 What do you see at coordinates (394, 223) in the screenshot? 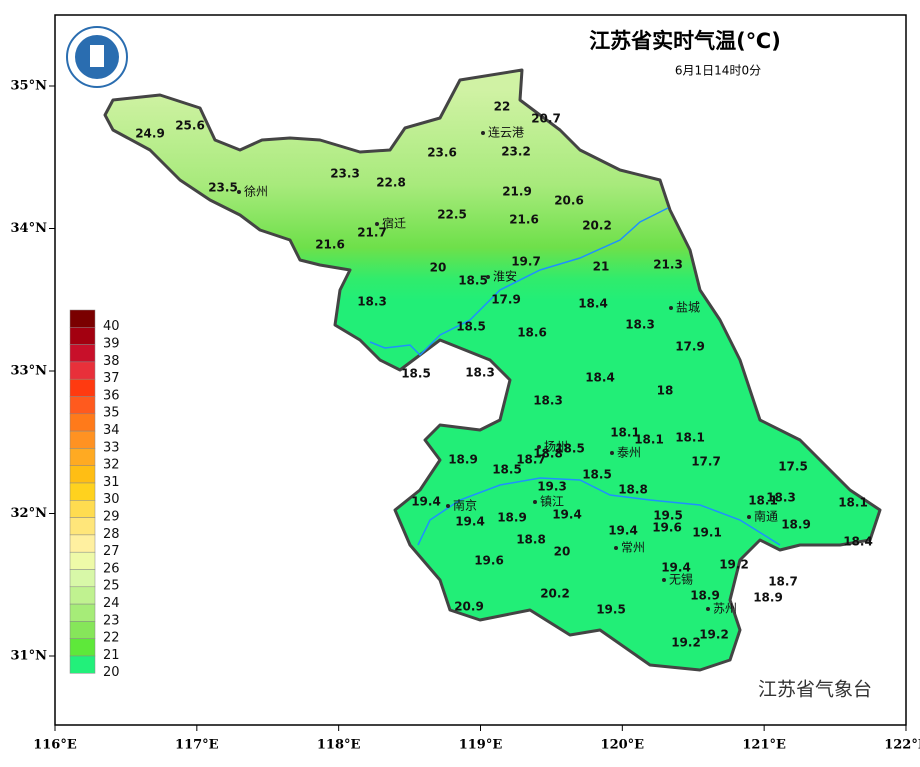
I see `city-name: 宿迁` at bounding box center [394, 223].